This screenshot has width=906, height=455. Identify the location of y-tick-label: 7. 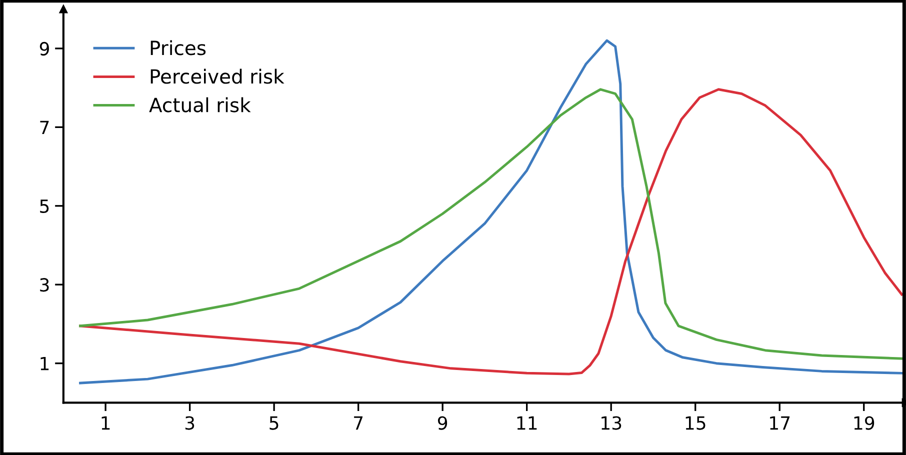
(44, 127).